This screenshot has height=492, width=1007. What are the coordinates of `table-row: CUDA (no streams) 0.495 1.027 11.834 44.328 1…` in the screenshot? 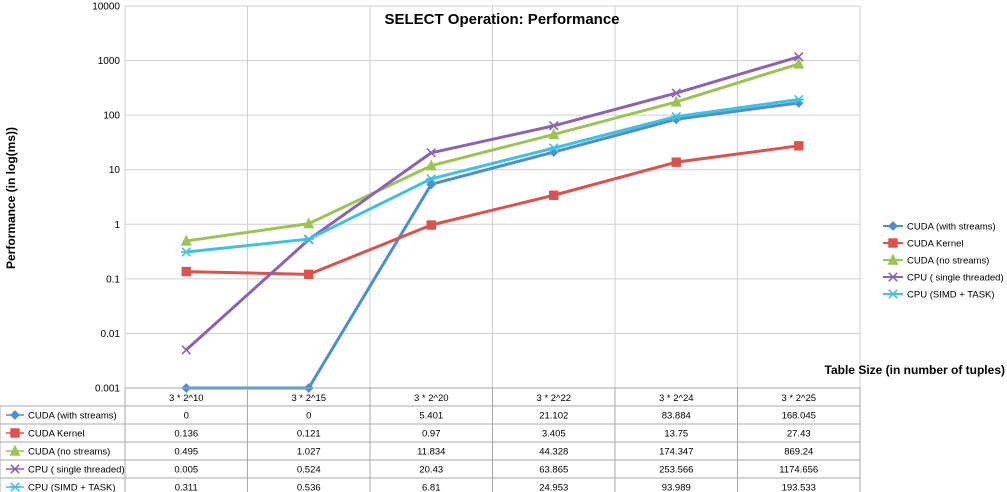 It's located at (409, 451).